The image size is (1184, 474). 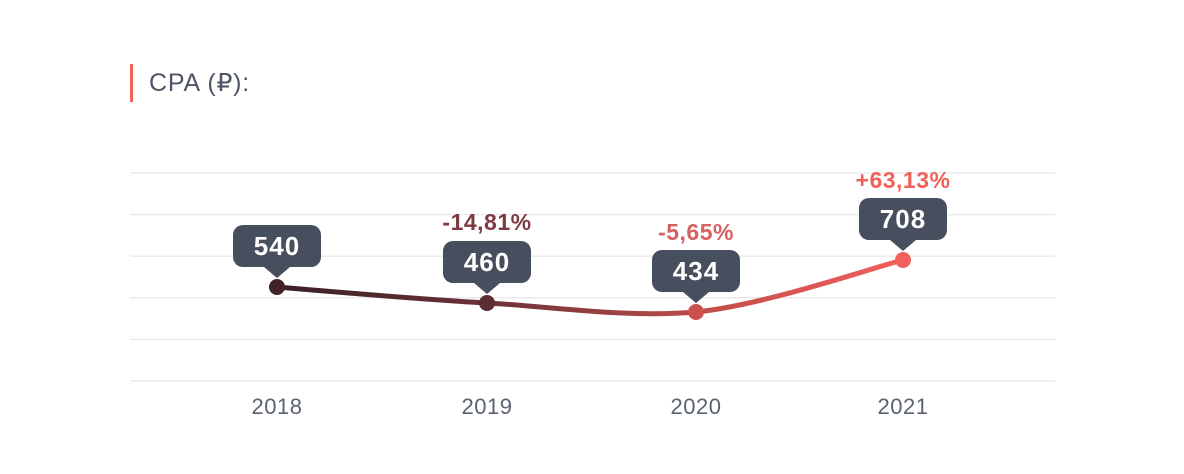 I want to click on x-axis-label-2019: 2019, so click(x=487, y=406).